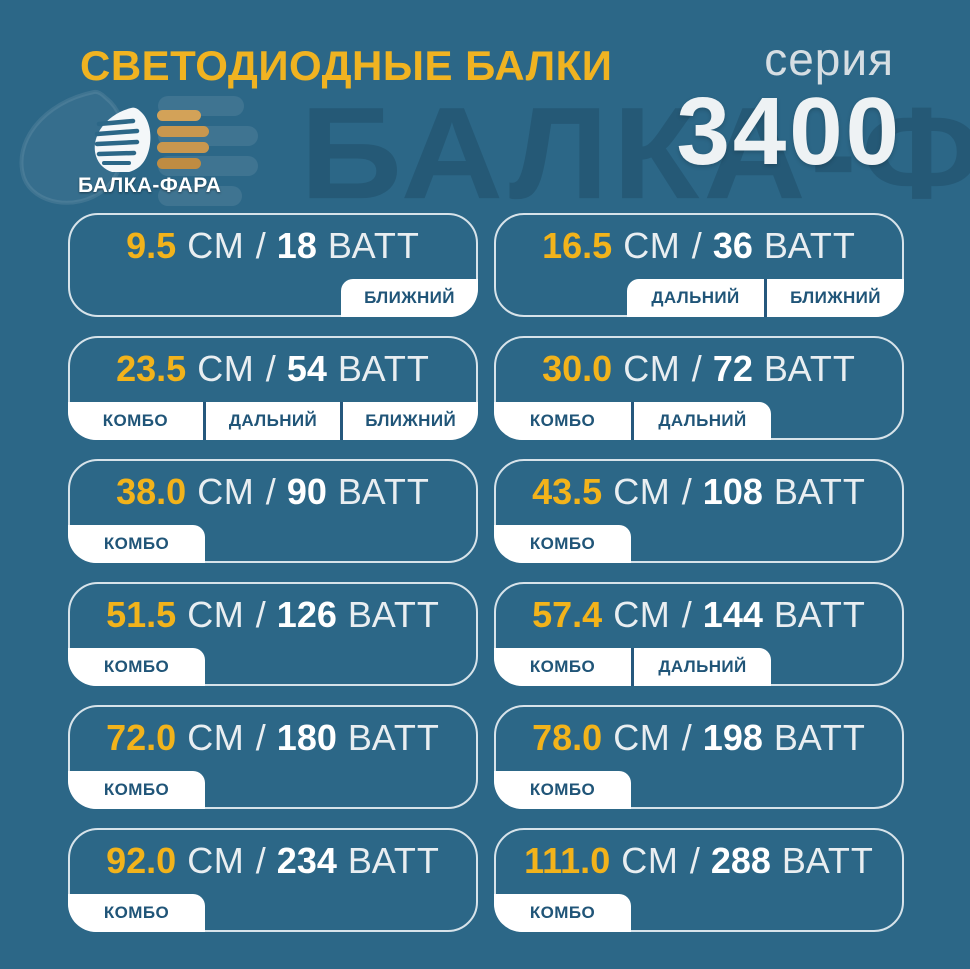  Describe the element at coordinates (296, 245) in the screenshot. I see `watt-value: 18` at that location.